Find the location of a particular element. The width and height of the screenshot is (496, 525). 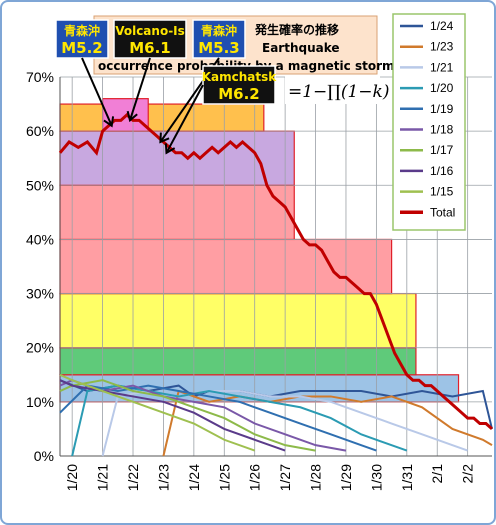

x-tick-label: 1/24 is located at coordinates (194, 477).